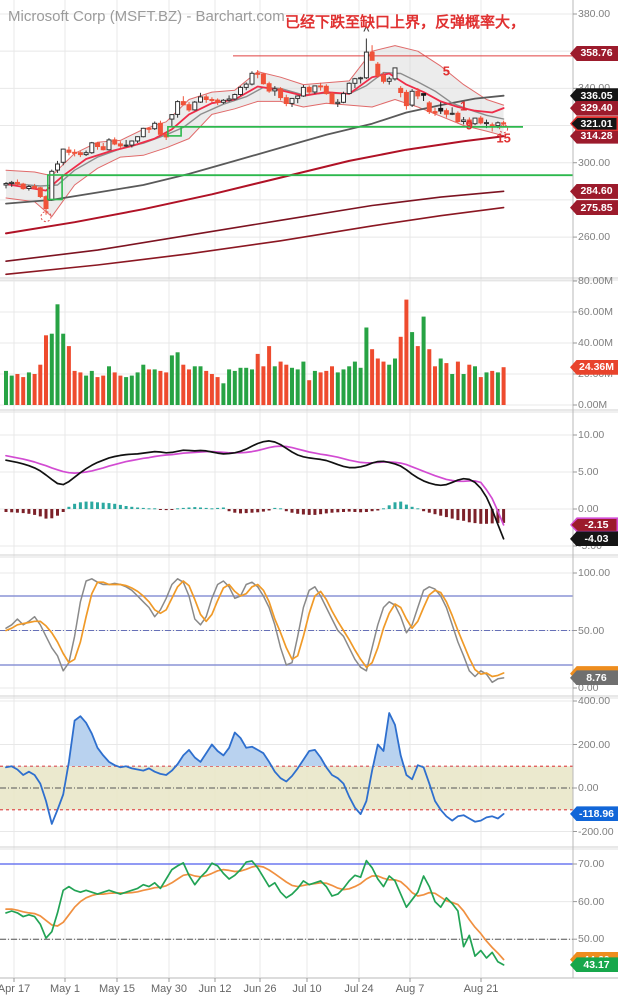  Describe the element at coordinates (255, 352) in the screenshot. I see `volume-series` at that location.